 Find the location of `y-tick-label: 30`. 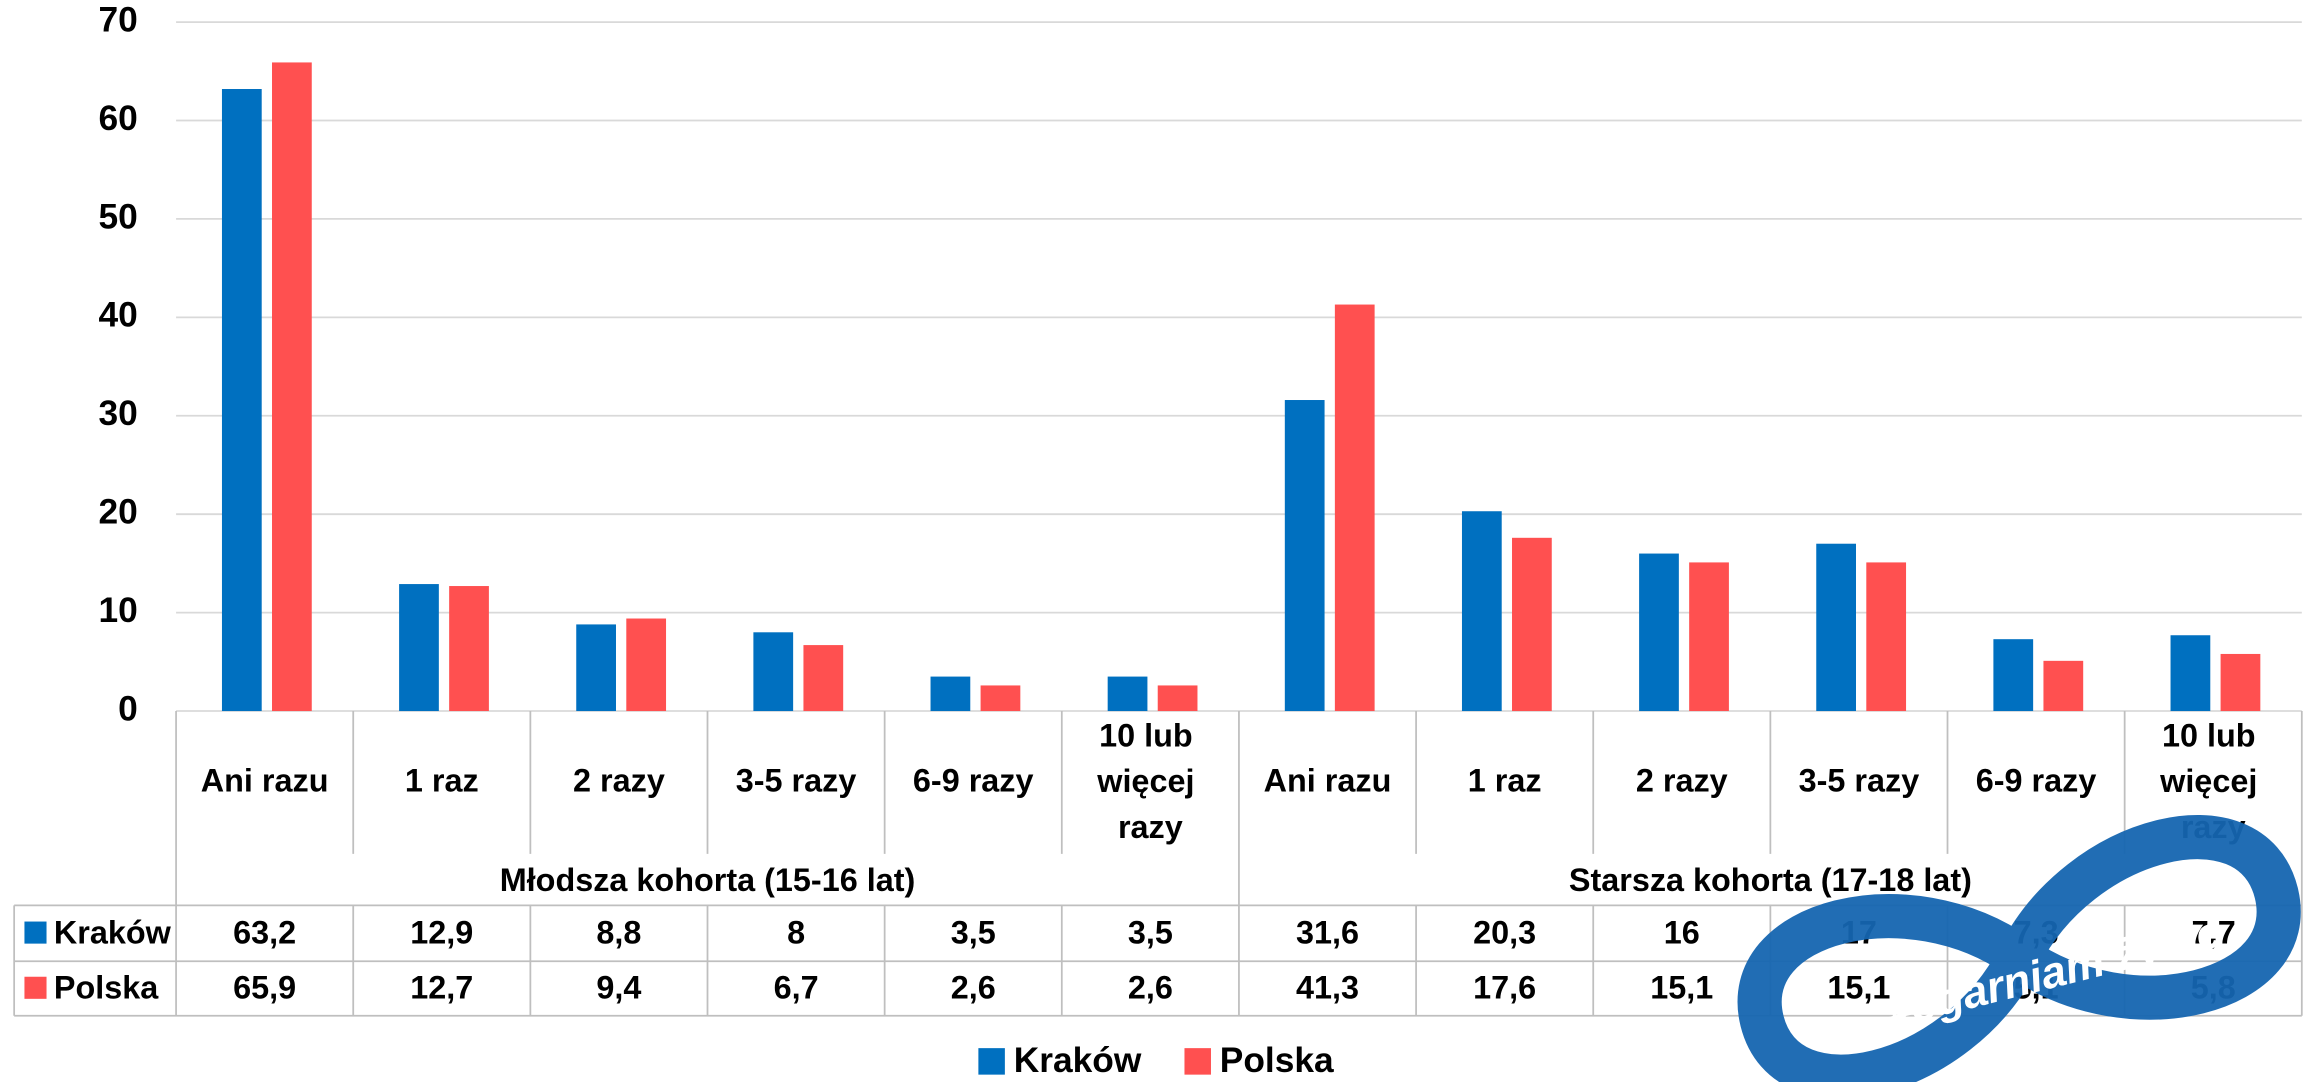

y-tick-label: 30 is located at coordinates (118, 413).